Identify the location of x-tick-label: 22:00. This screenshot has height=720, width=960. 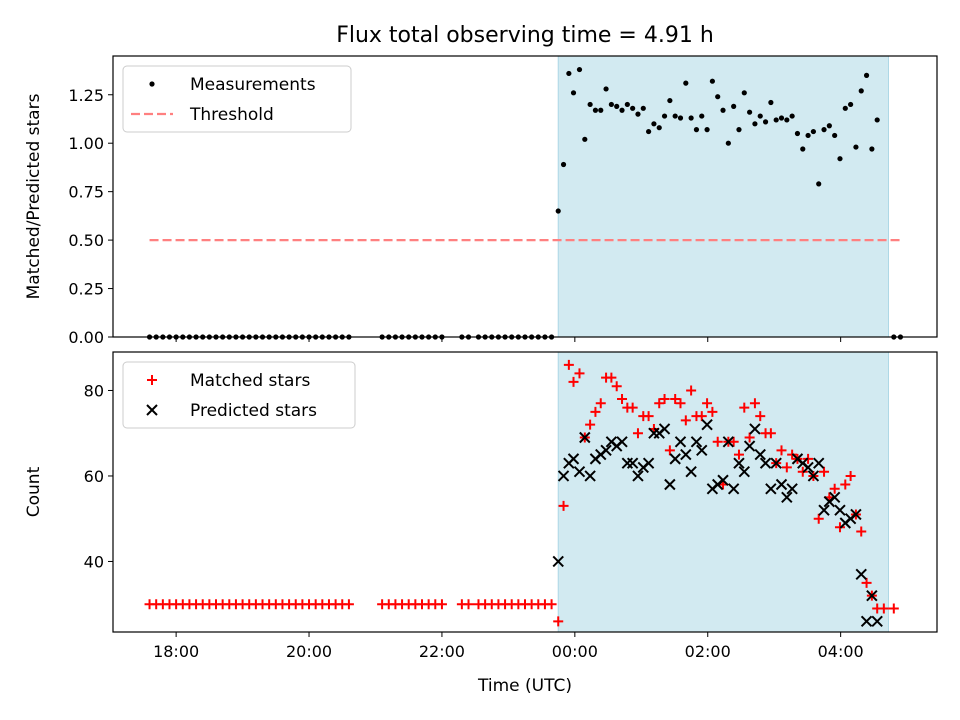
(442, 651).